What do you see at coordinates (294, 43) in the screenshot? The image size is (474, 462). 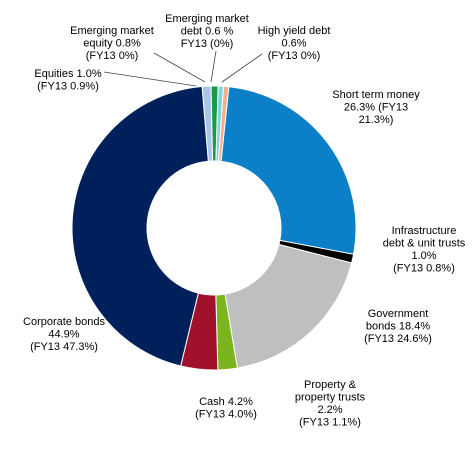 I see `data-label: High yield debt 0.6% (FY13 0%)` at bounding box center [294, 43].